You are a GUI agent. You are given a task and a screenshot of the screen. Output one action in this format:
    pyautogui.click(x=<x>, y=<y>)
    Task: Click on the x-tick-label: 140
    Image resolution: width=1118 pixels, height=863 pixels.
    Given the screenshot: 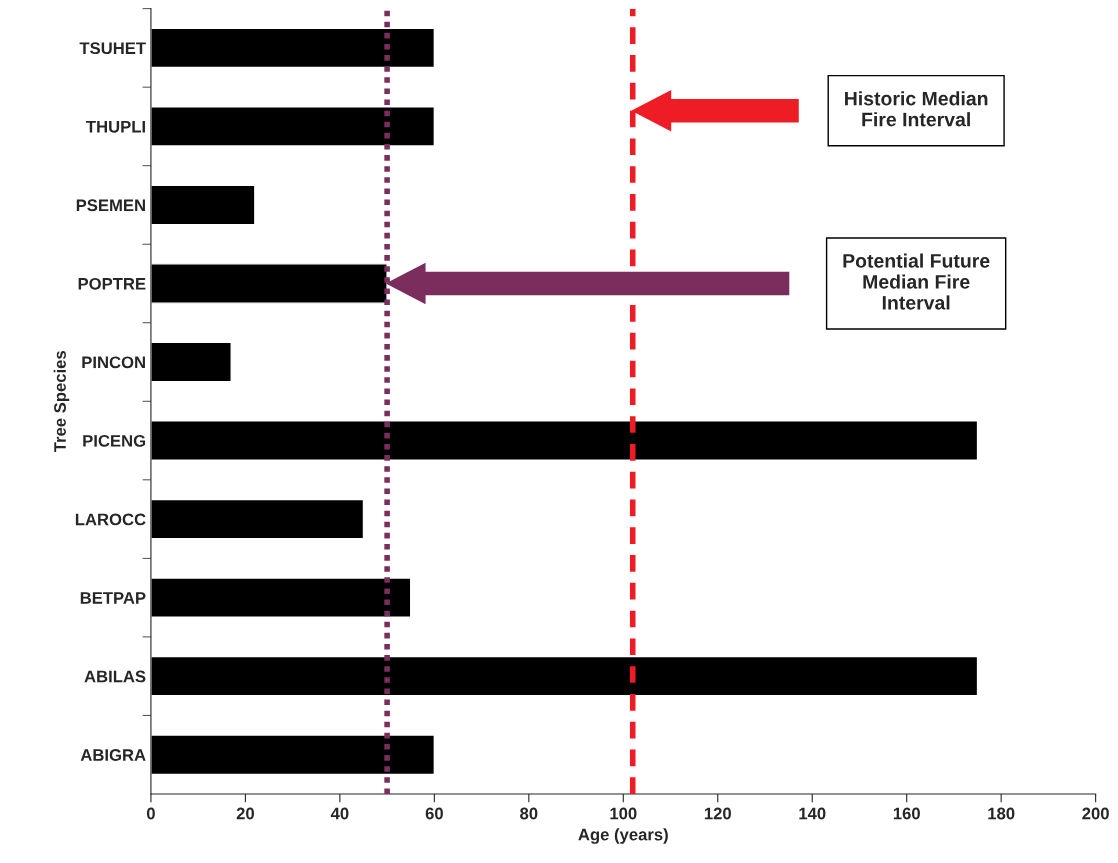 What is the action you would take?
    pyautogui.click(x=812, y=813)
    